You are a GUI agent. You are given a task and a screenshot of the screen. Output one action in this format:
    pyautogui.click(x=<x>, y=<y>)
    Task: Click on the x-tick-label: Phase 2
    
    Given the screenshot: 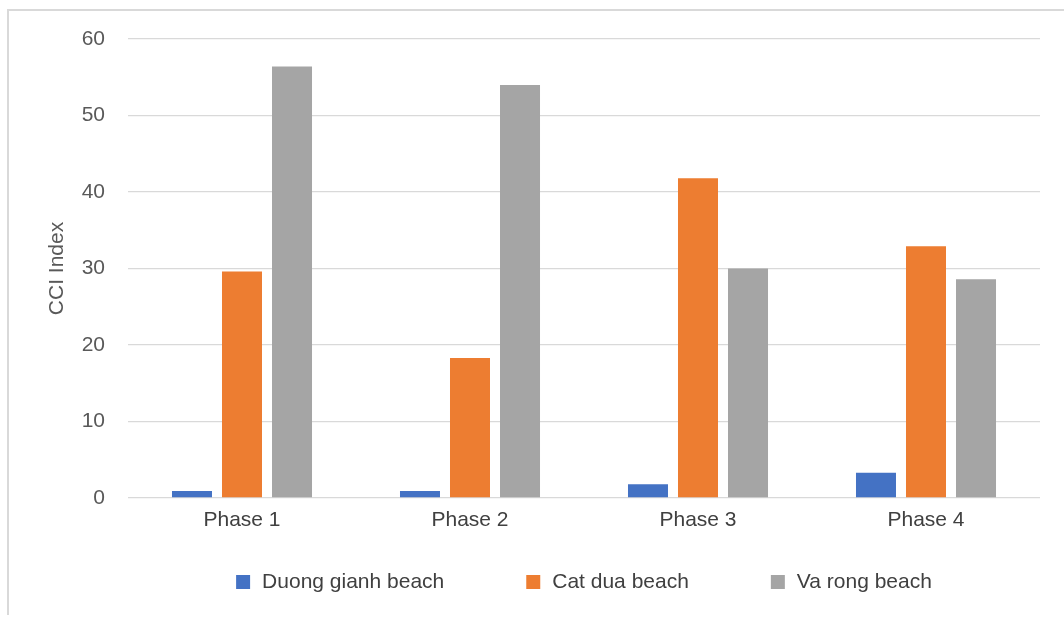 What is the action you would take?
    pyautogui.click(x=470, y=519)
    